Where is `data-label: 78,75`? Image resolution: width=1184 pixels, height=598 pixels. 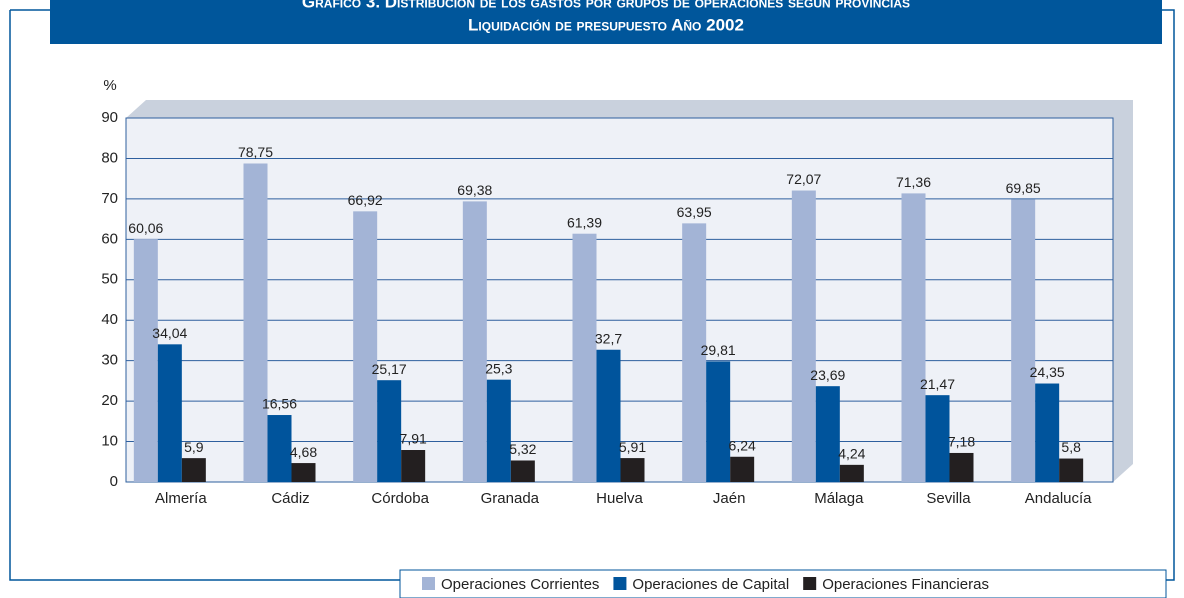
data-label: 78,75 is located at coordinates (255, 152).